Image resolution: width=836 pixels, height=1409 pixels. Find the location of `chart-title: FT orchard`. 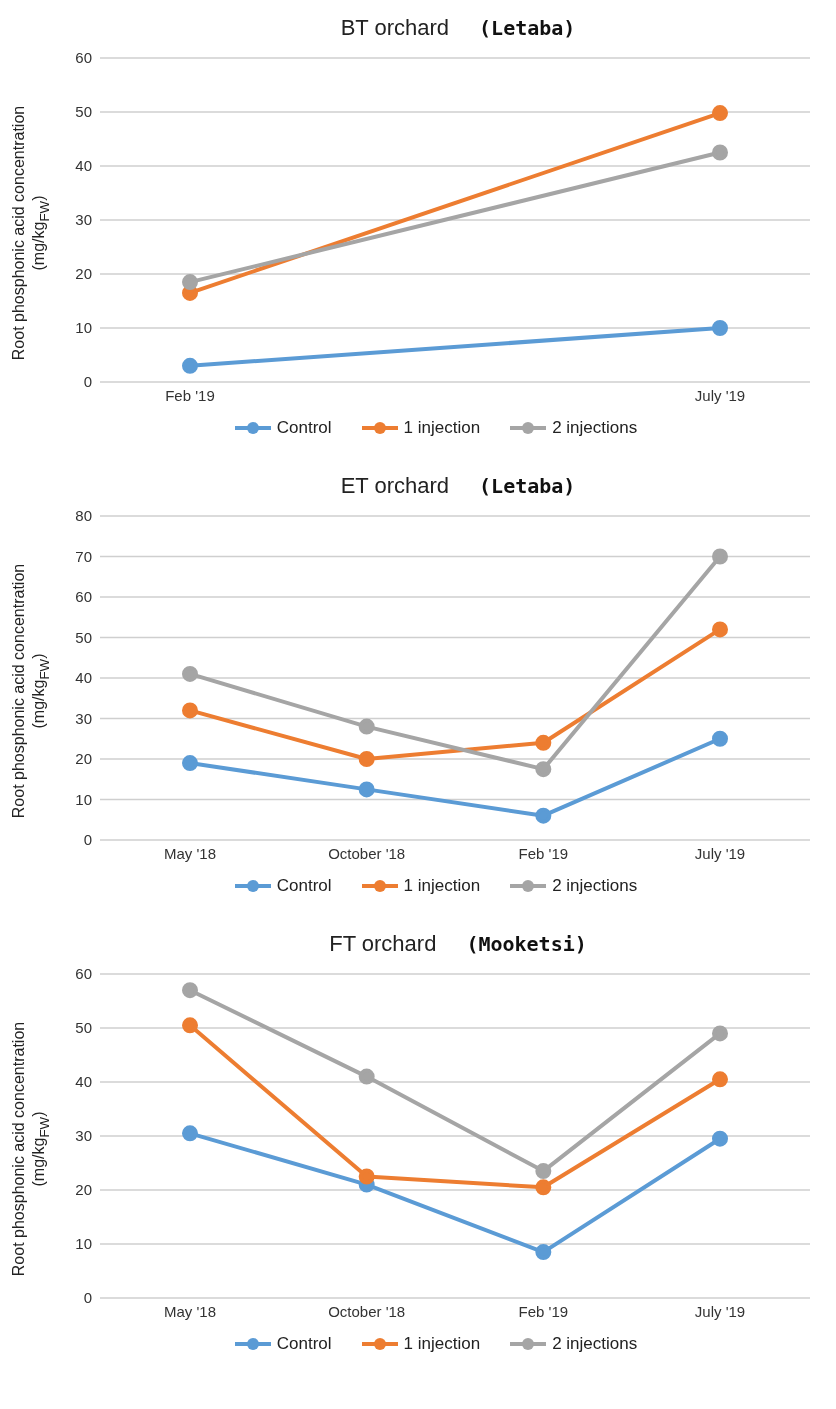

chart-title: FT orchard is located at coordinates (383, 943).